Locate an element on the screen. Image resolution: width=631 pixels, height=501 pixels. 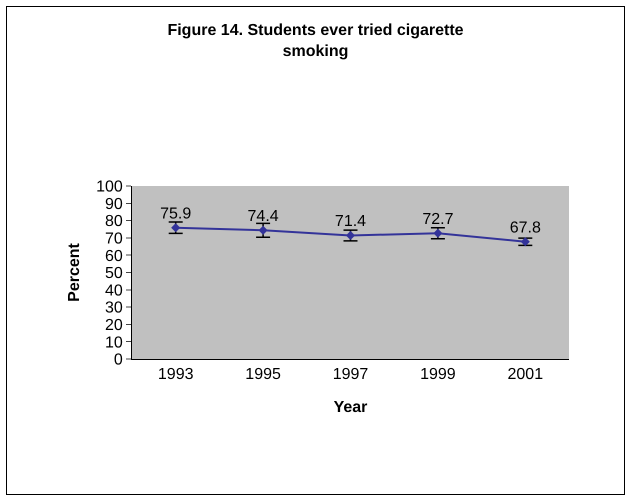
y-axis-title: Percent is located at coordinates (74, 272).